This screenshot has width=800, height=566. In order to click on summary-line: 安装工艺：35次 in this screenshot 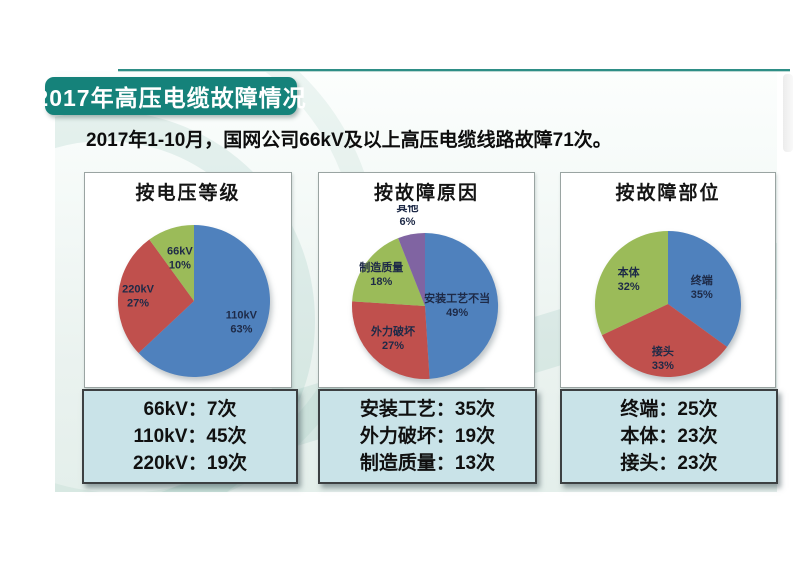, I will do `click(427, 409)`.